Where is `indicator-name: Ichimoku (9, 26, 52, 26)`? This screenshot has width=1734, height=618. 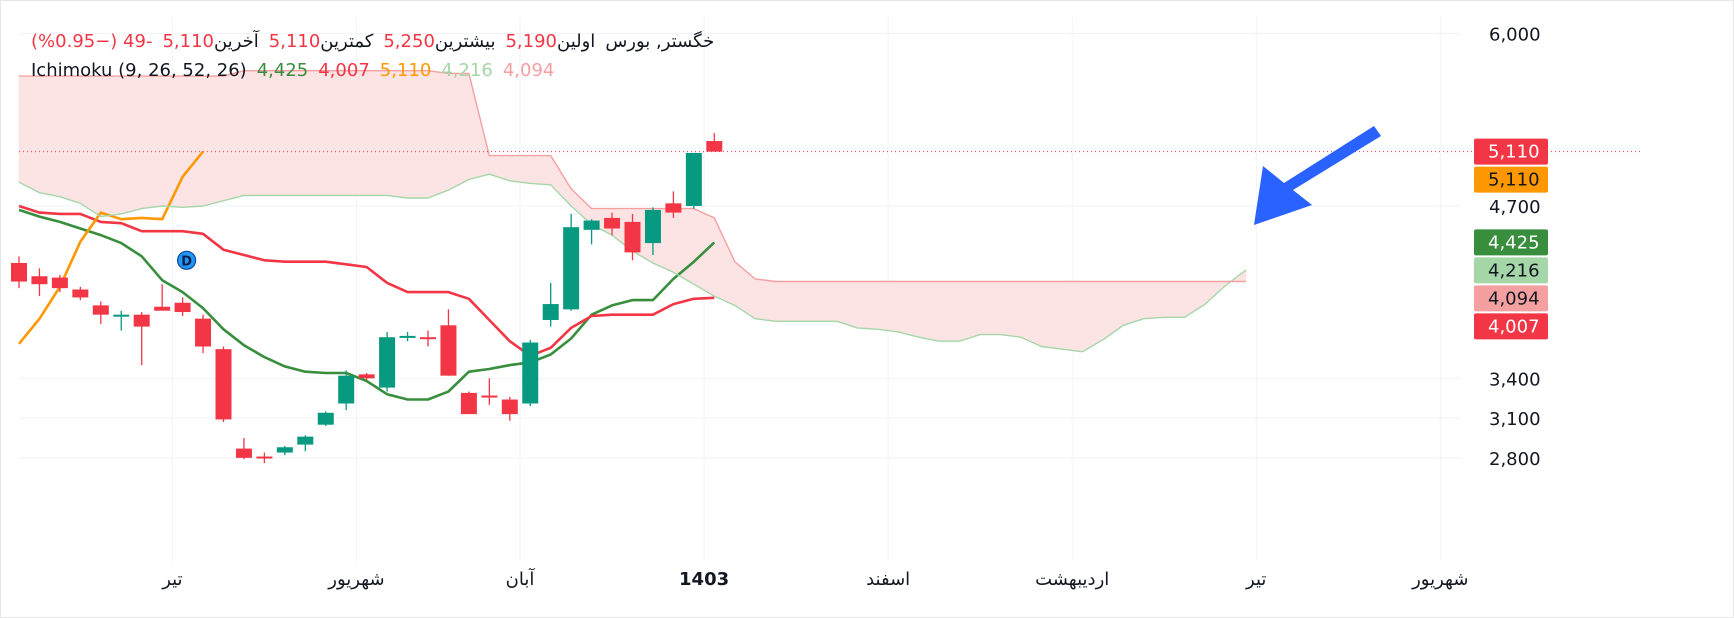 indicator-name: Ichimoku (9, 26, 52, 26) is located at coordinates (139, 70).